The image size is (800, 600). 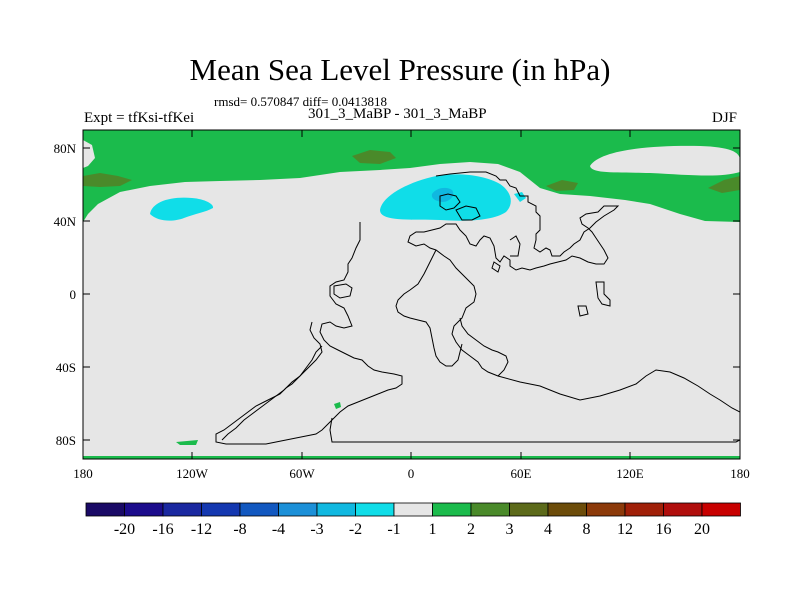 I want to click on anomaly-region-negative-small, so click(x=520, y=197).